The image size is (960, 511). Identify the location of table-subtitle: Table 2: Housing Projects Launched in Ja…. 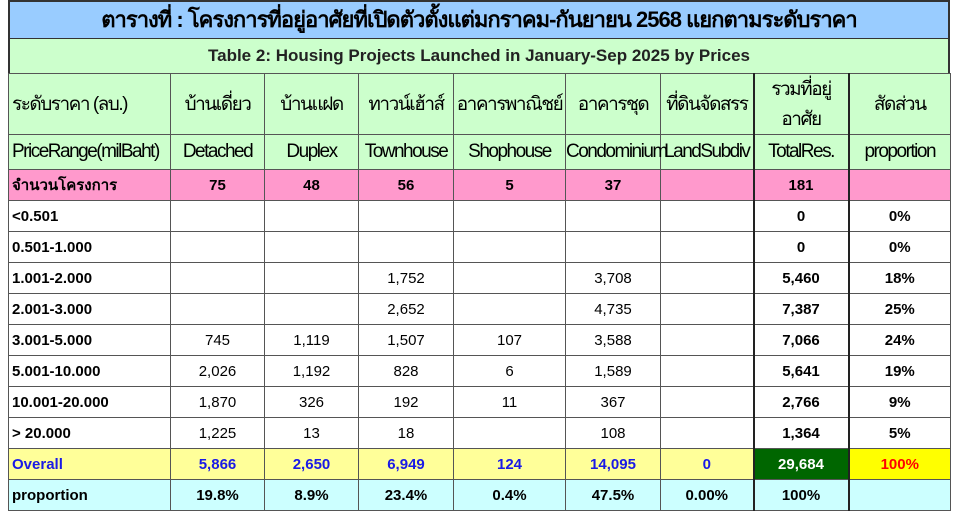
(479, 56).